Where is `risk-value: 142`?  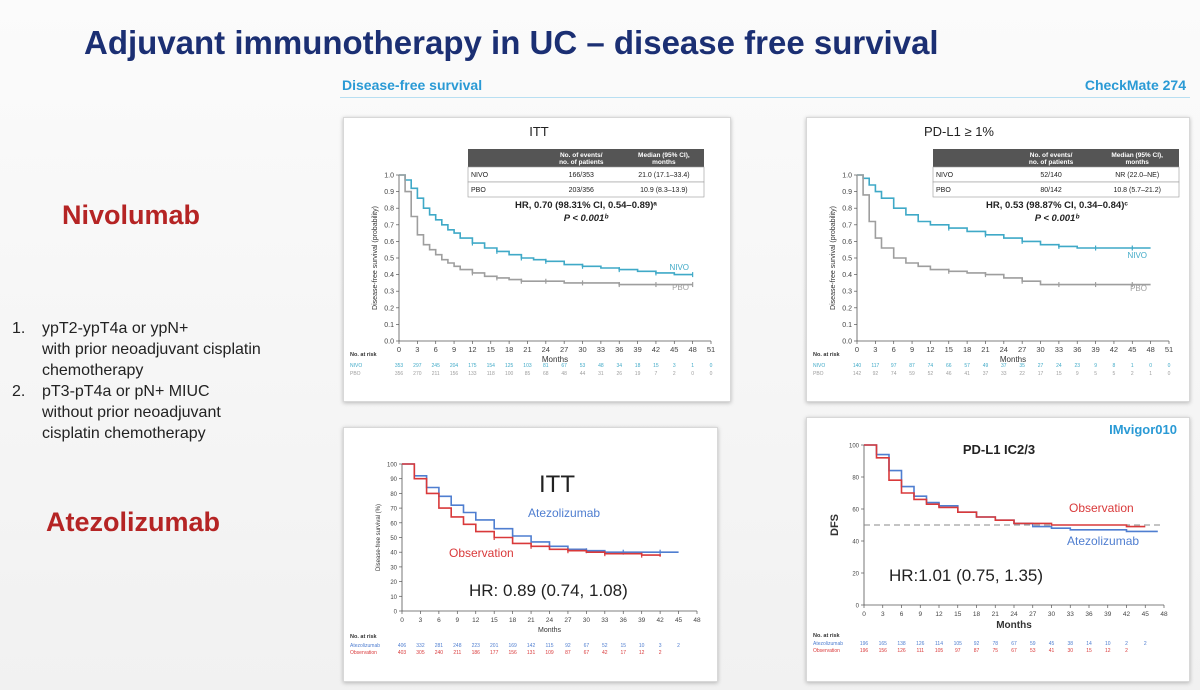
risk-value: 142 is located at coordinates (857, 374).